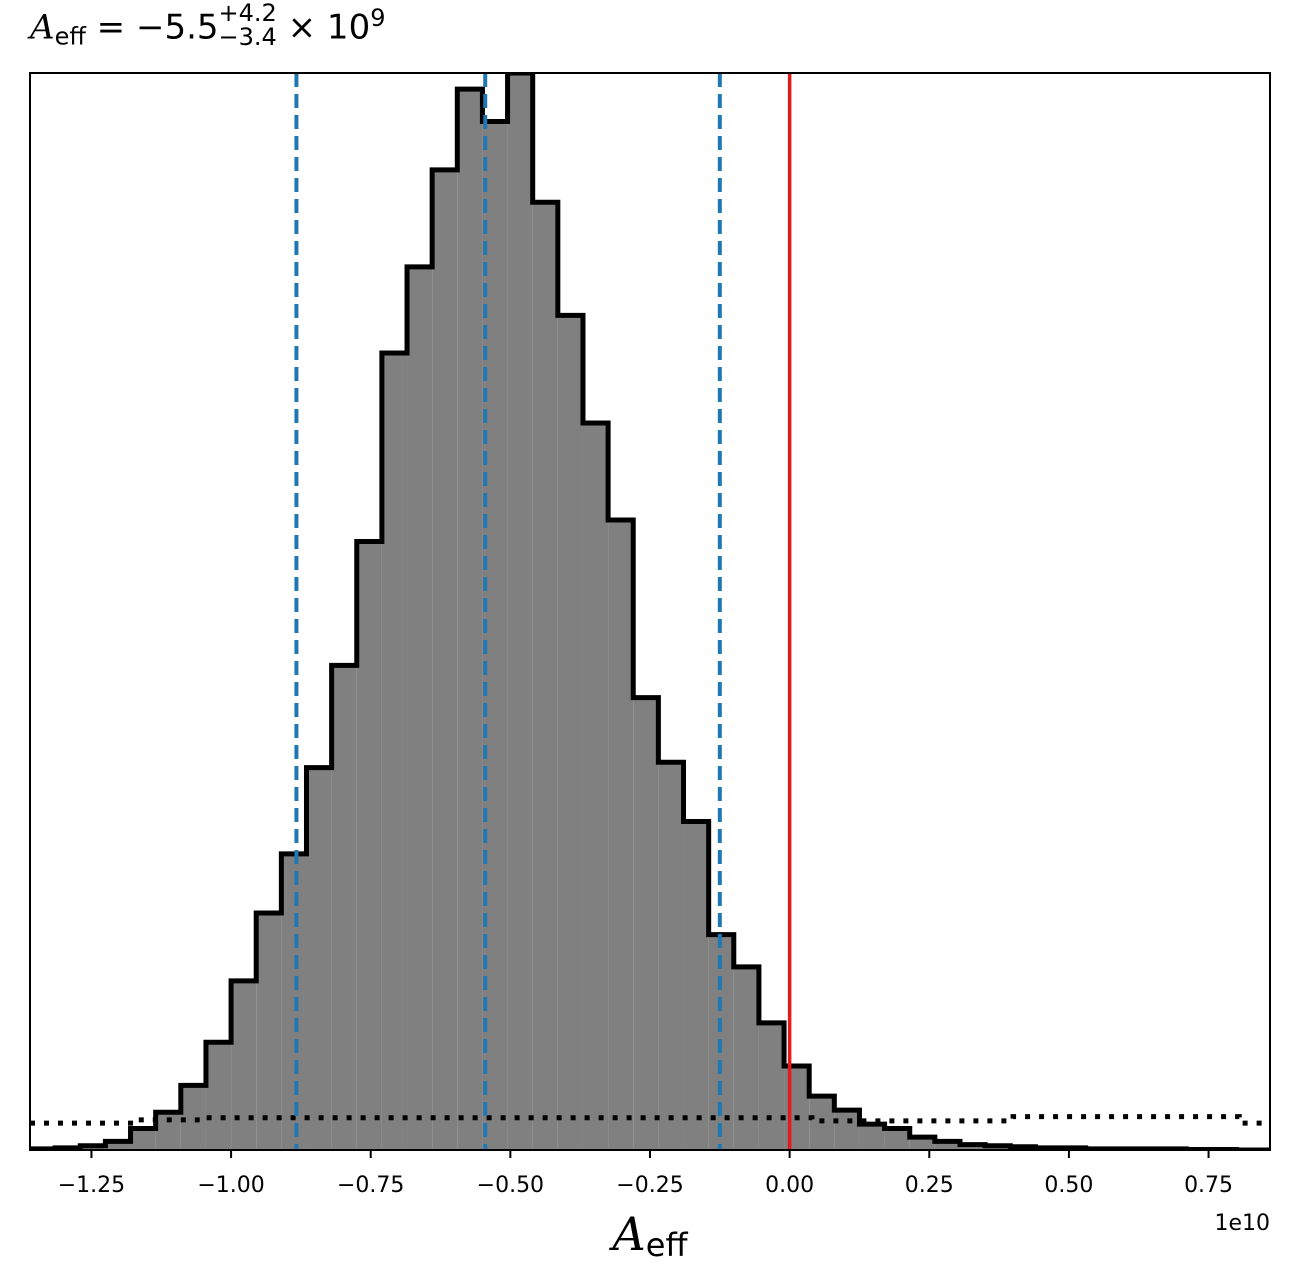  Describe the element at coordinates (378, 18) in the screenshot. I see `title-exponent: 9` at that location.